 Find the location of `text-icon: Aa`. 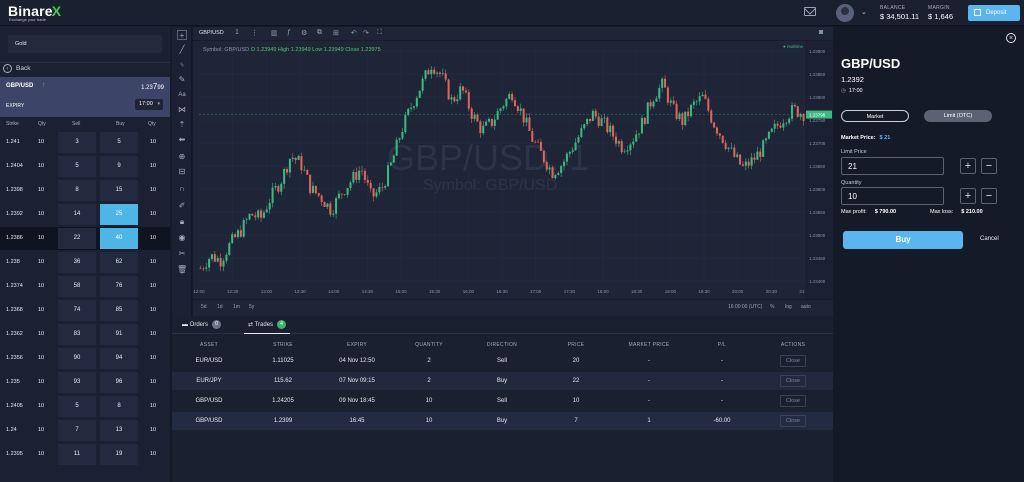

text-icon: Aa is located at coordinates (182, 95).